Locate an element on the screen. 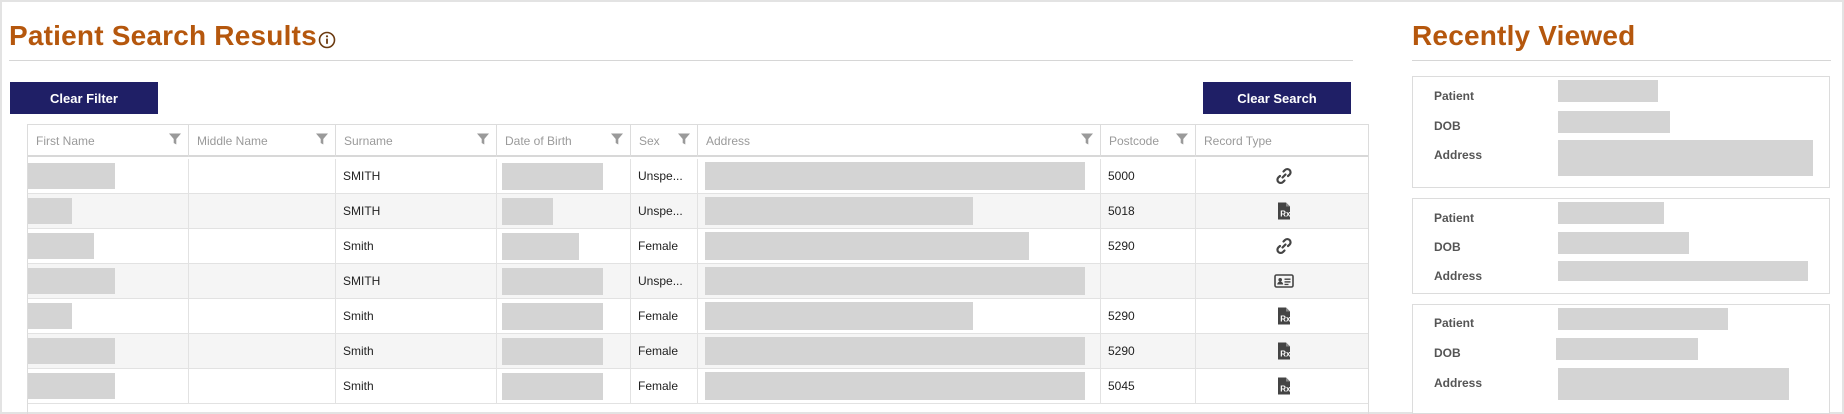 The width and height of the screenshot is (1844, 414). recently-viewed-divider is located at coordinates (1621, 60).